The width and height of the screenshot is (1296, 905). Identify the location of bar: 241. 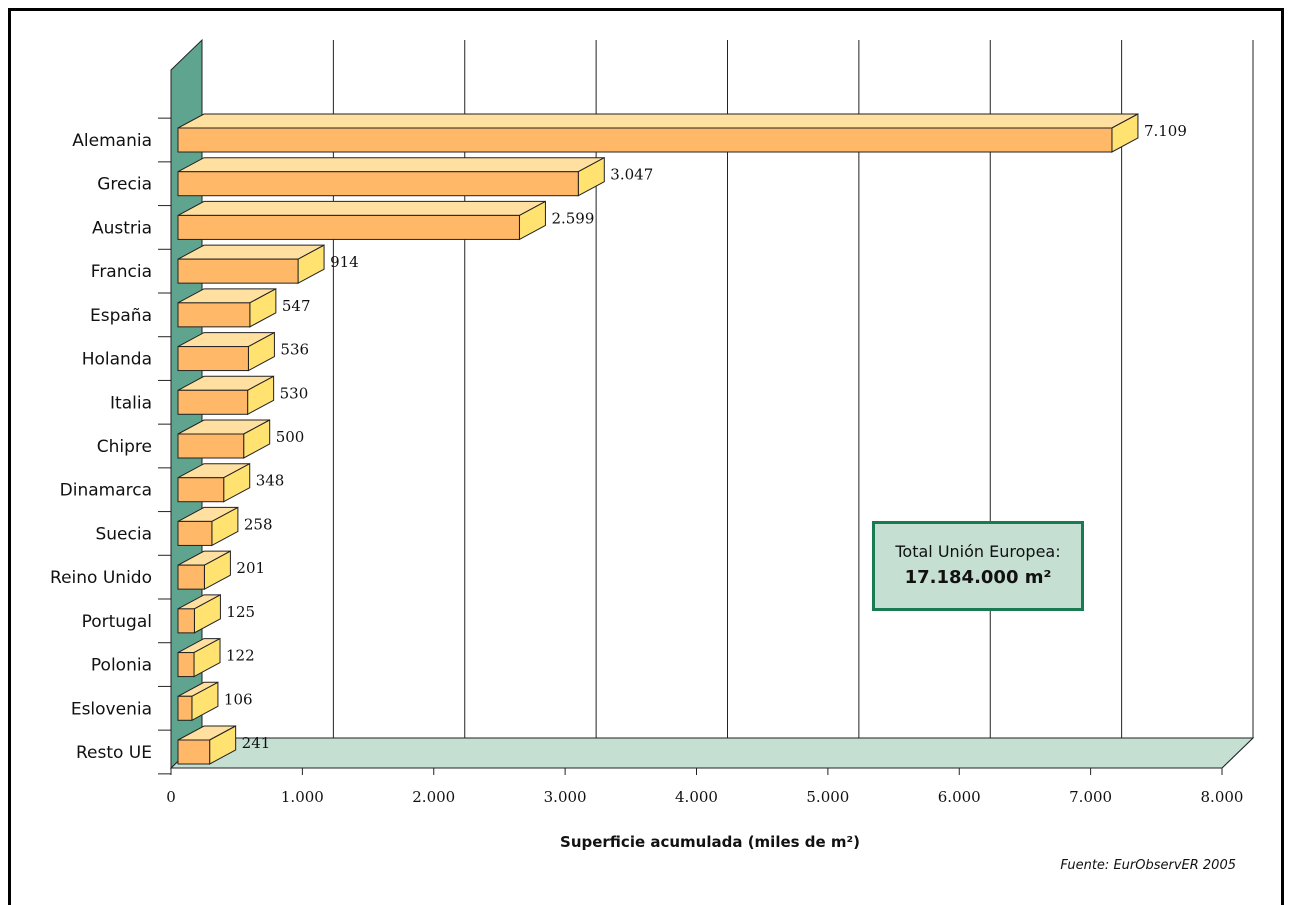
(224, 745).